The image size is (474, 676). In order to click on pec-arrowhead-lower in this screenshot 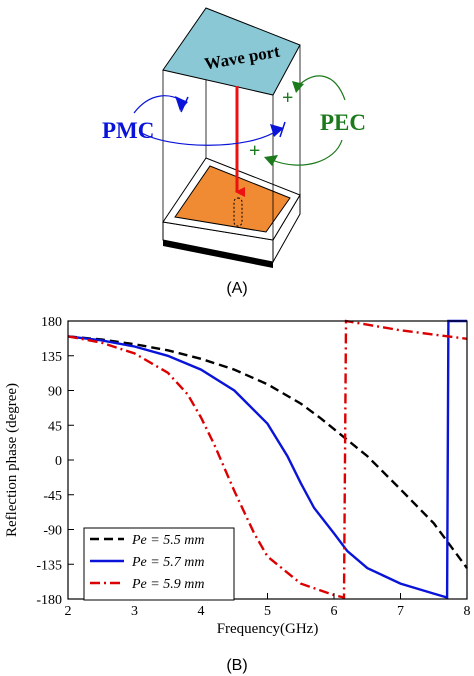, I will do `click(271, 160)`.